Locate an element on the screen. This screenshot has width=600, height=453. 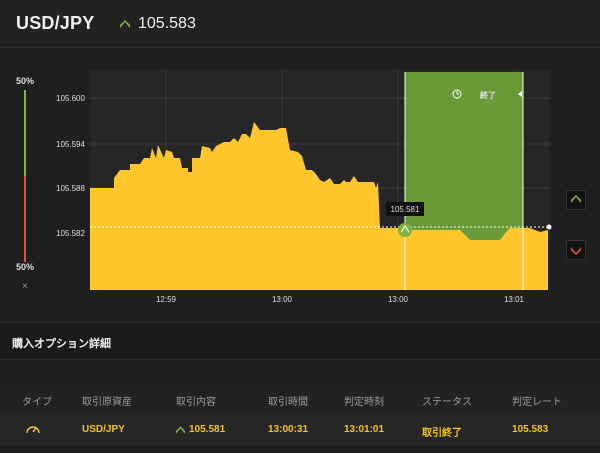
trade-time-cell: 13:00:31 is located at coordinates (288, 429).